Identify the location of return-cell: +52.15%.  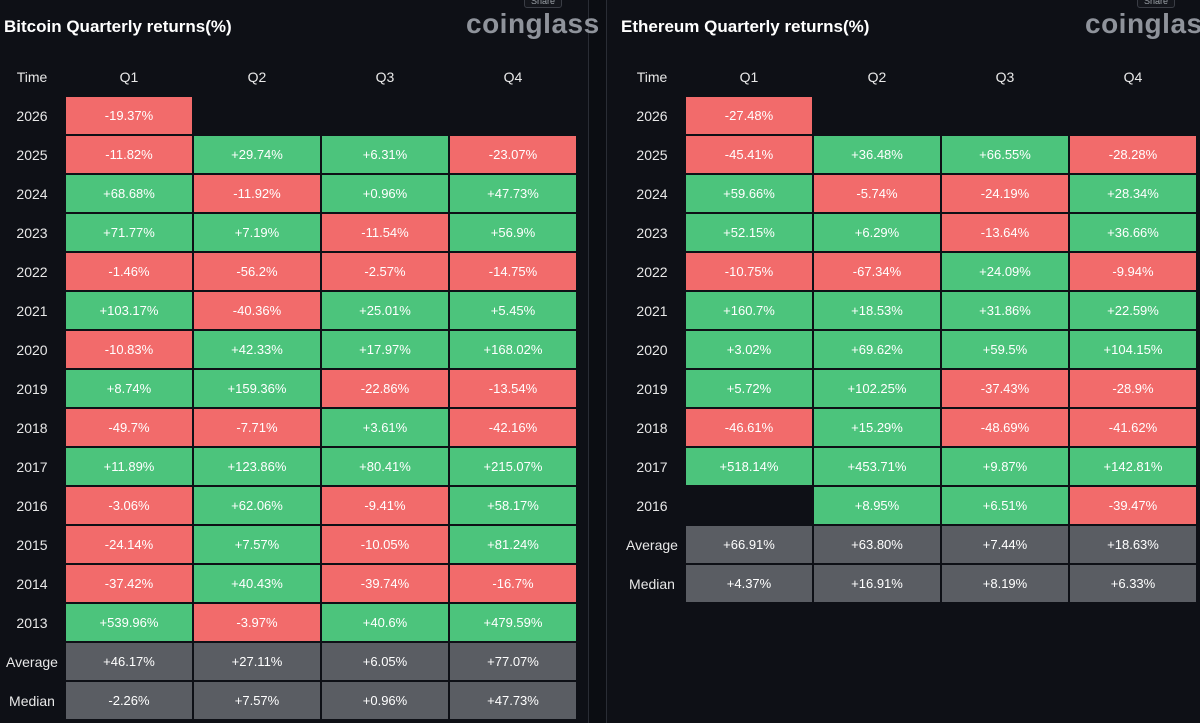
(749, 232).